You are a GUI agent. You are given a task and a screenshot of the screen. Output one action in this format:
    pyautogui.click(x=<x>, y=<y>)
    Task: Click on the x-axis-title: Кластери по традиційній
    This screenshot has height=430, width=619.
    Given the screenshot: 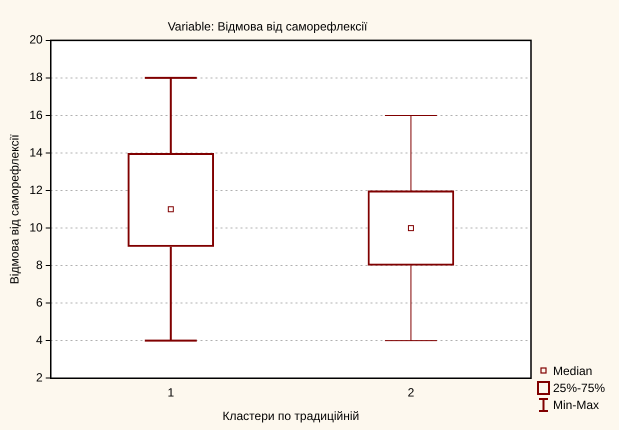 What is the action you would take?
    pyautogui.click(x=291, y=416)
    